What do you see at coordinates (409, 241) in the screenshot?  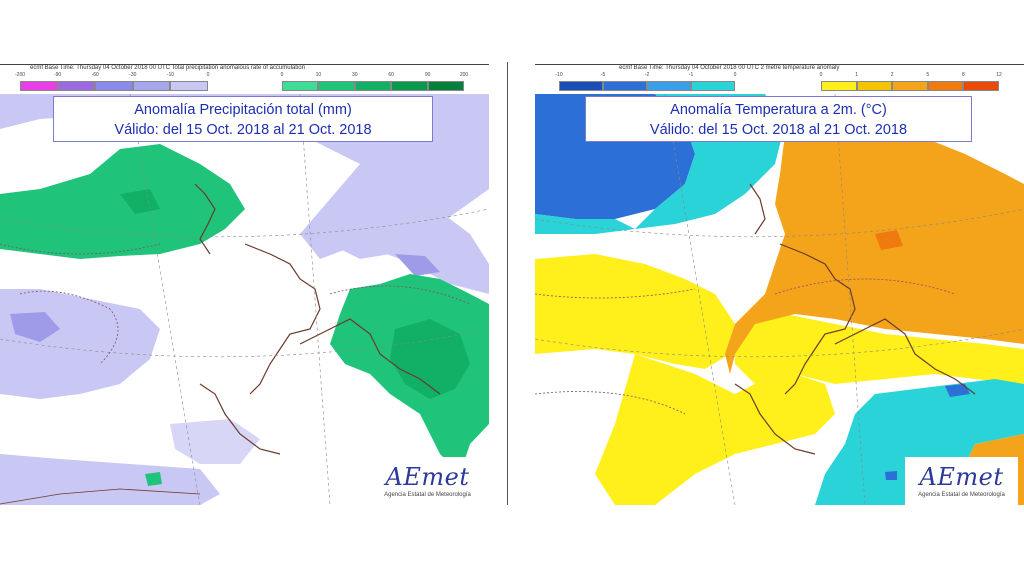 I see `dry-region-northeast` at bounding box center [409, 241].